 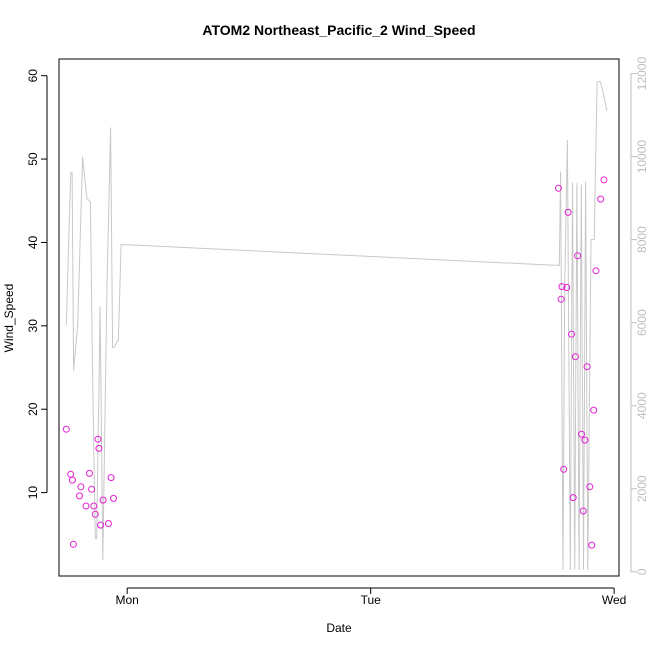 What do you see at coordinates (37, 284) in the screenshot?
I see `left-axis: 10 20 30 40 50 60` at bounding box center [37, 284].